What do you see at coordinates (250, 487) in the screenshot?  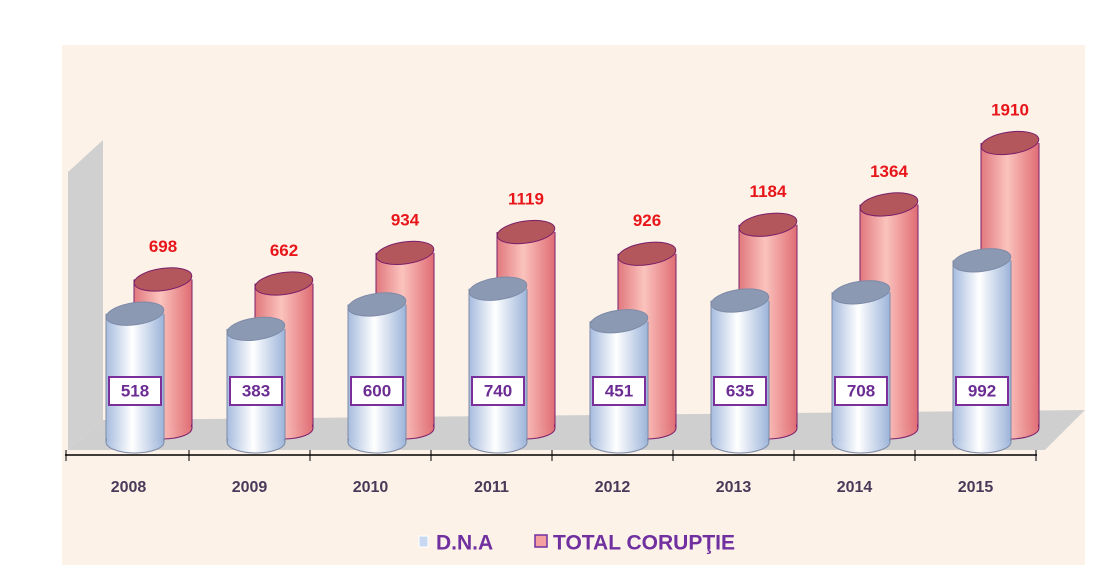 I see `x-tick-label: 2009` at bounding box center [250, 487].